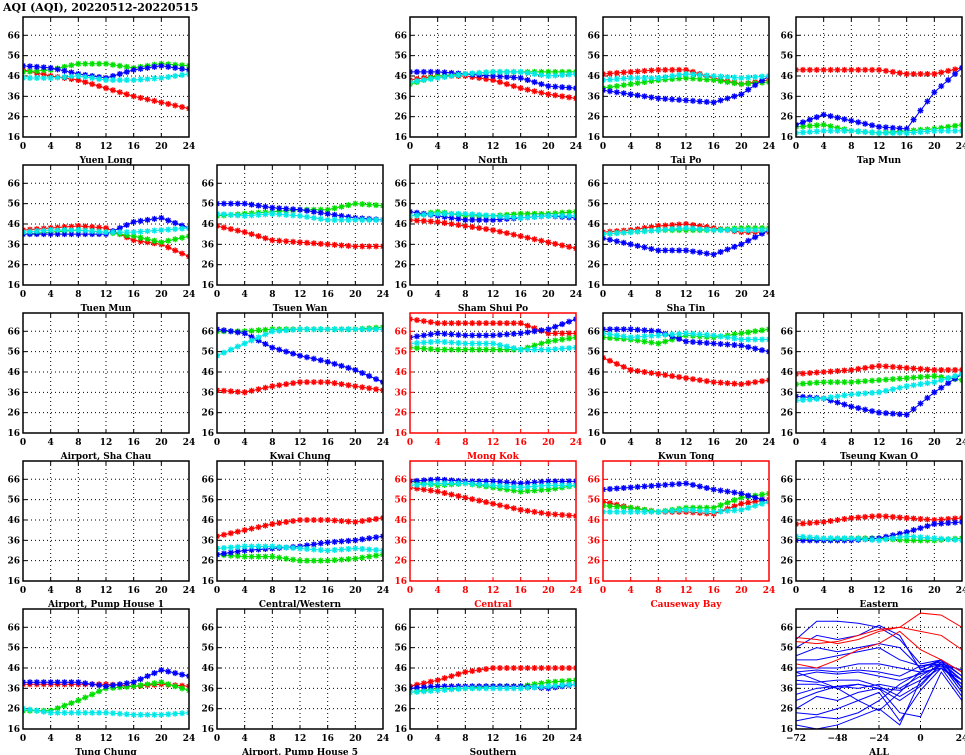 This screenshot has width=965, height=755. Describe the element at coordinates (245, 591) in the screenshot. I see `x-tick-label: 4` at that location.